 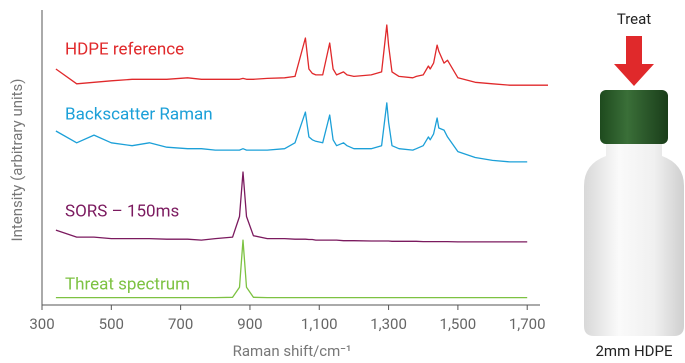 I want to click on image-top-label: Treat, so click(x=634, y=19).